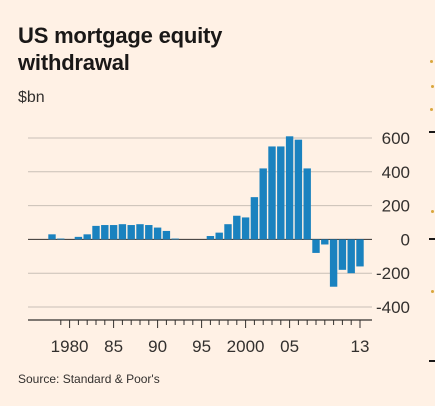 This screenshot has height=406, width=435. I want to click on chart-title-line: US mortgage equity, so click(120, 35).